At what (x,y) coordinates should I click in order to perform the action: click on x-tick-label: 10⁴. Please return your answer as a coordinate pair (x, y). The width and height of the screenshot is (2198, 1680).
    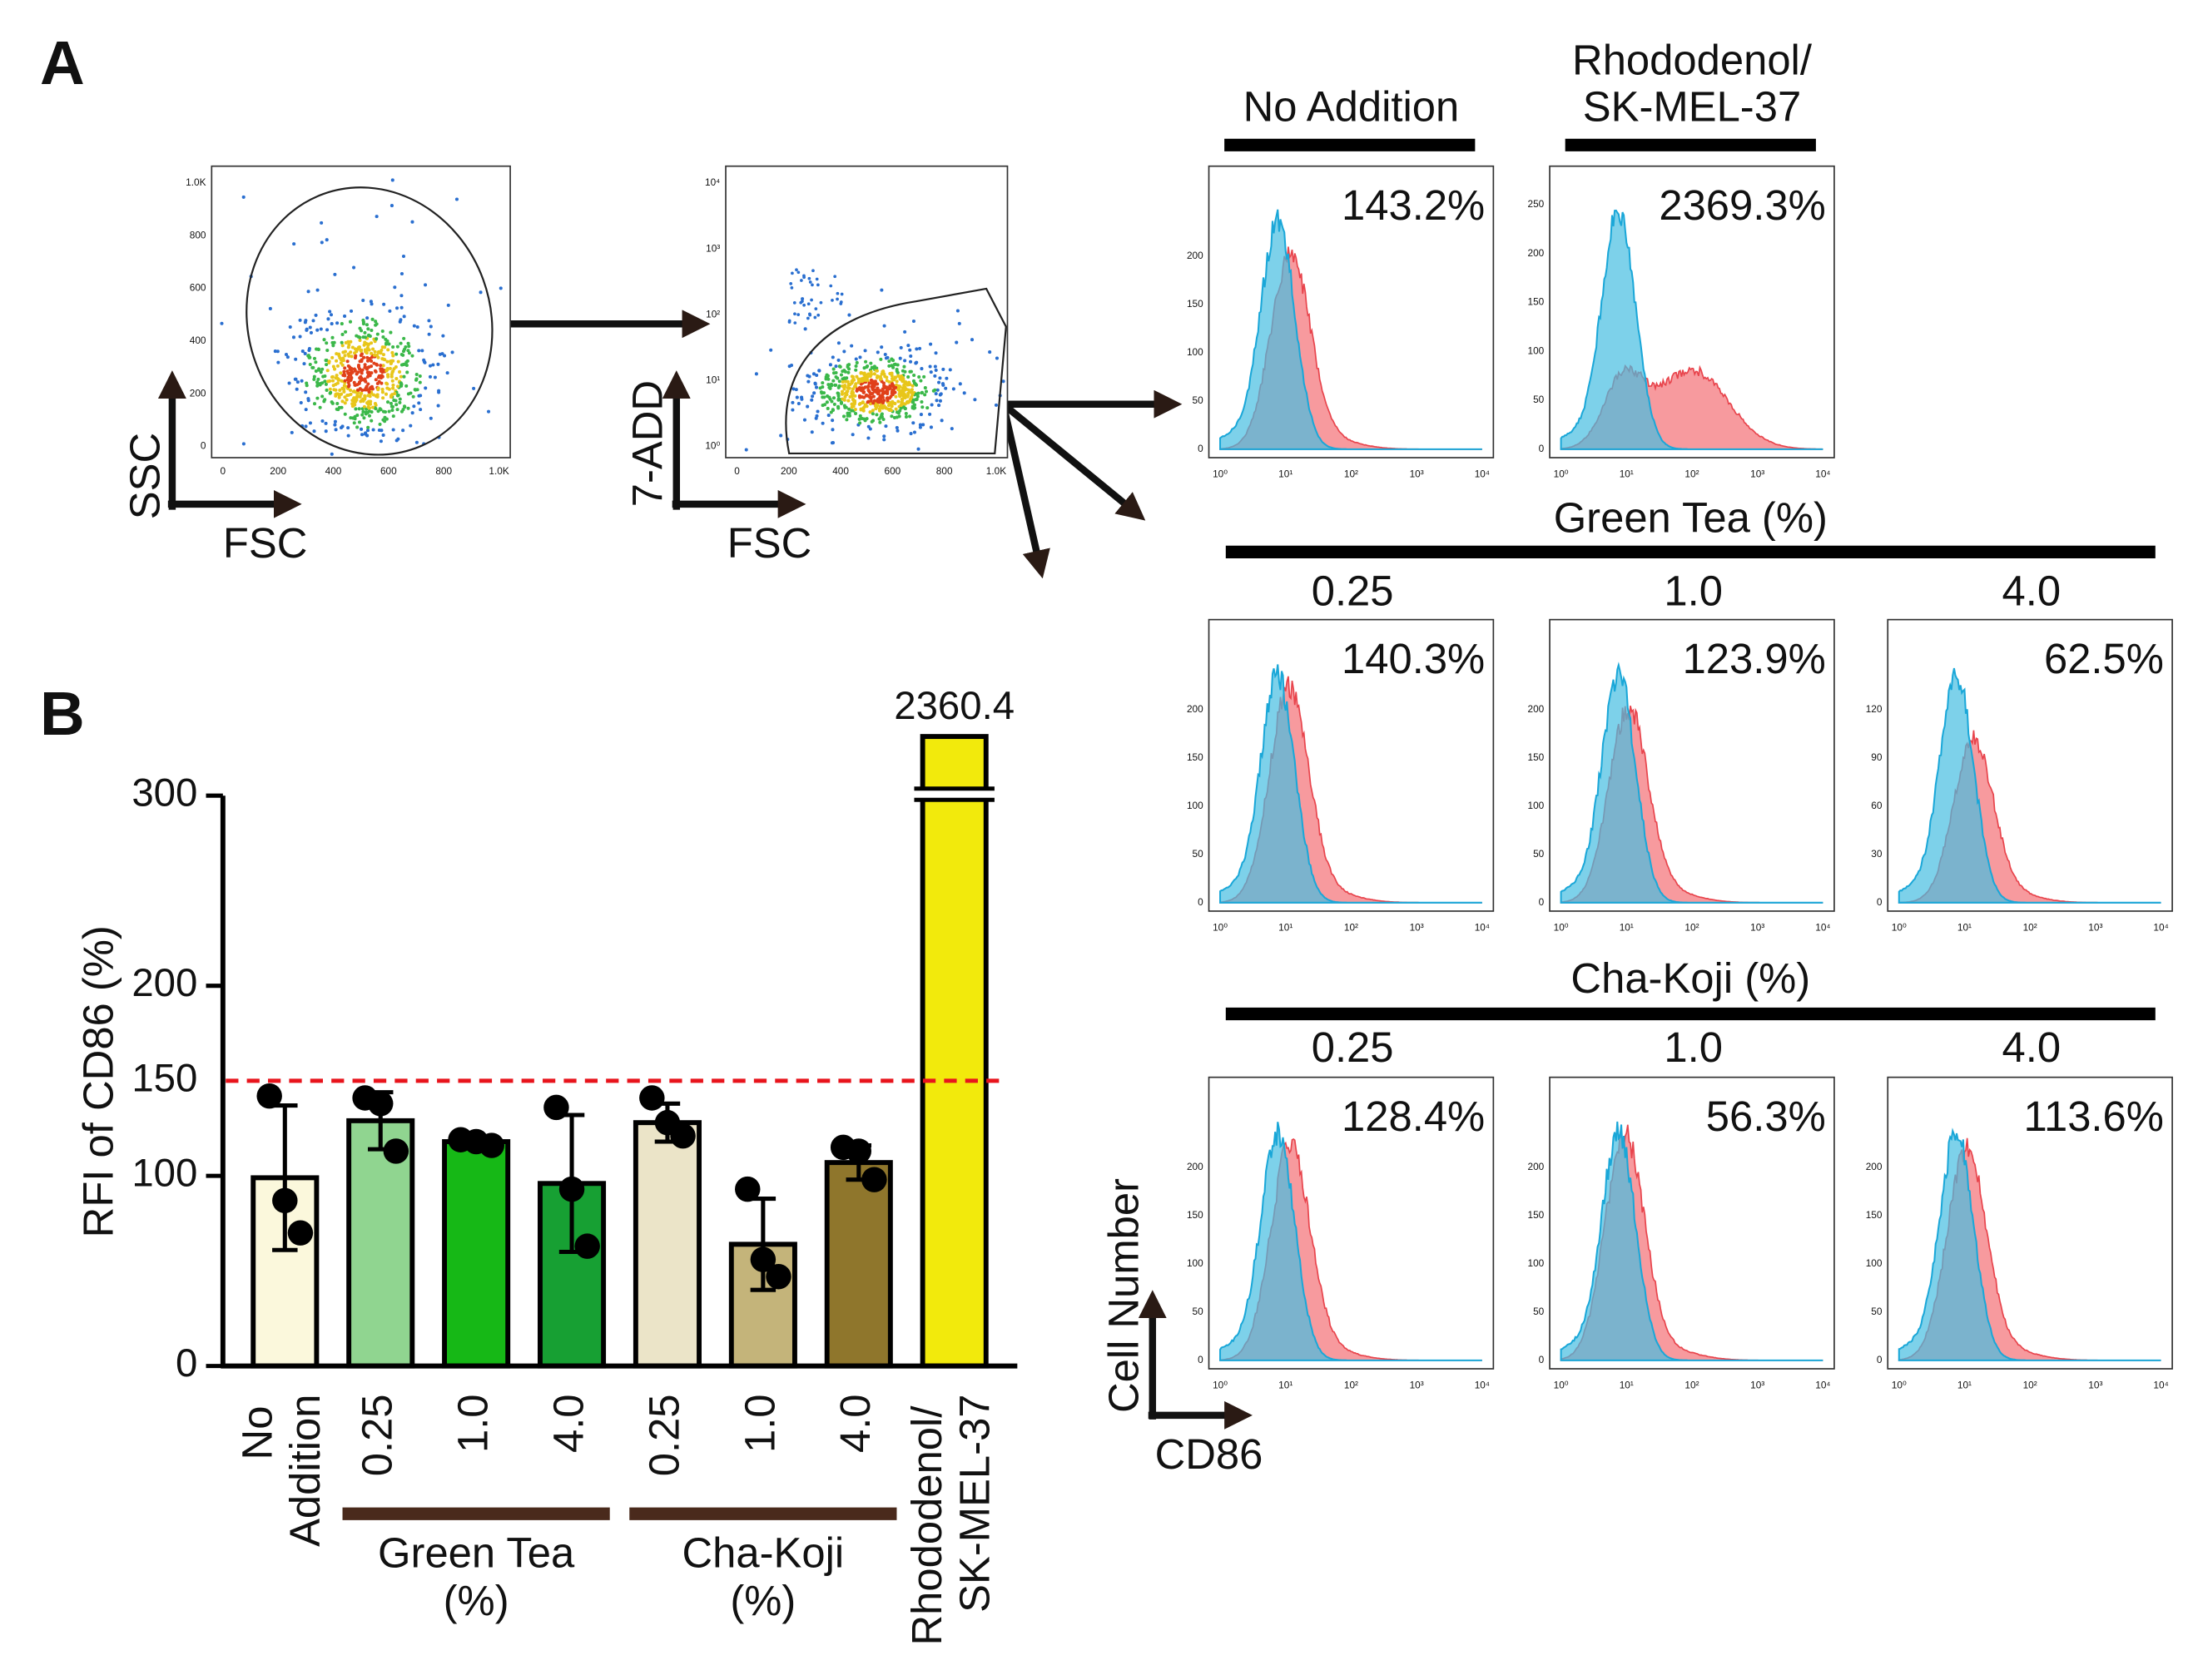
    Looking at the image, I should click on (1482, 1384).